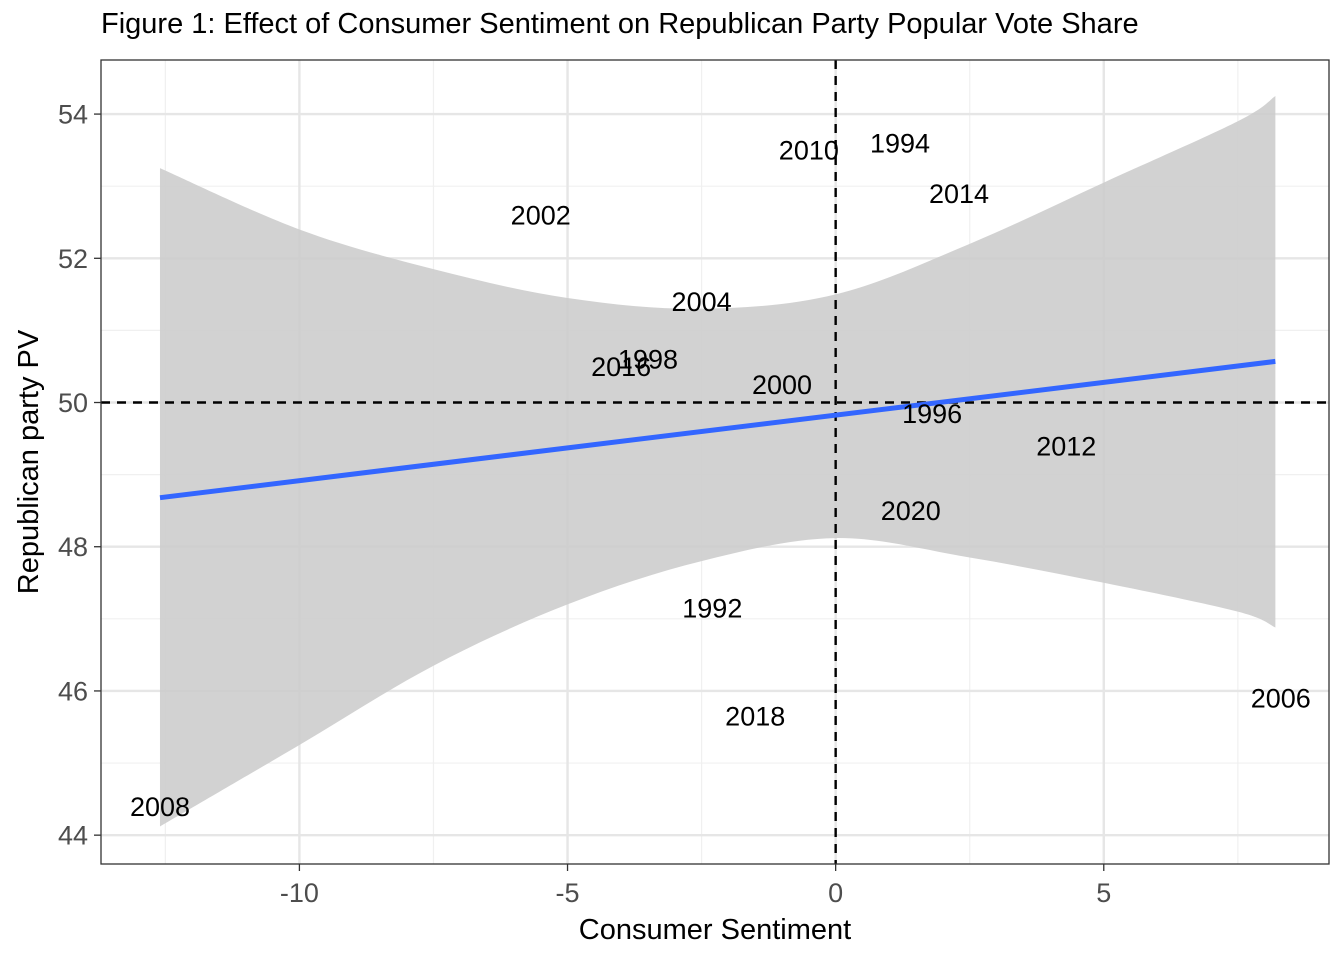 This screenshot has width=1344, height=960. What do you see at coordinates (932, 414) in the screenshot?
I see `point-label-1996: 1996` at bounding box center [932, 414].